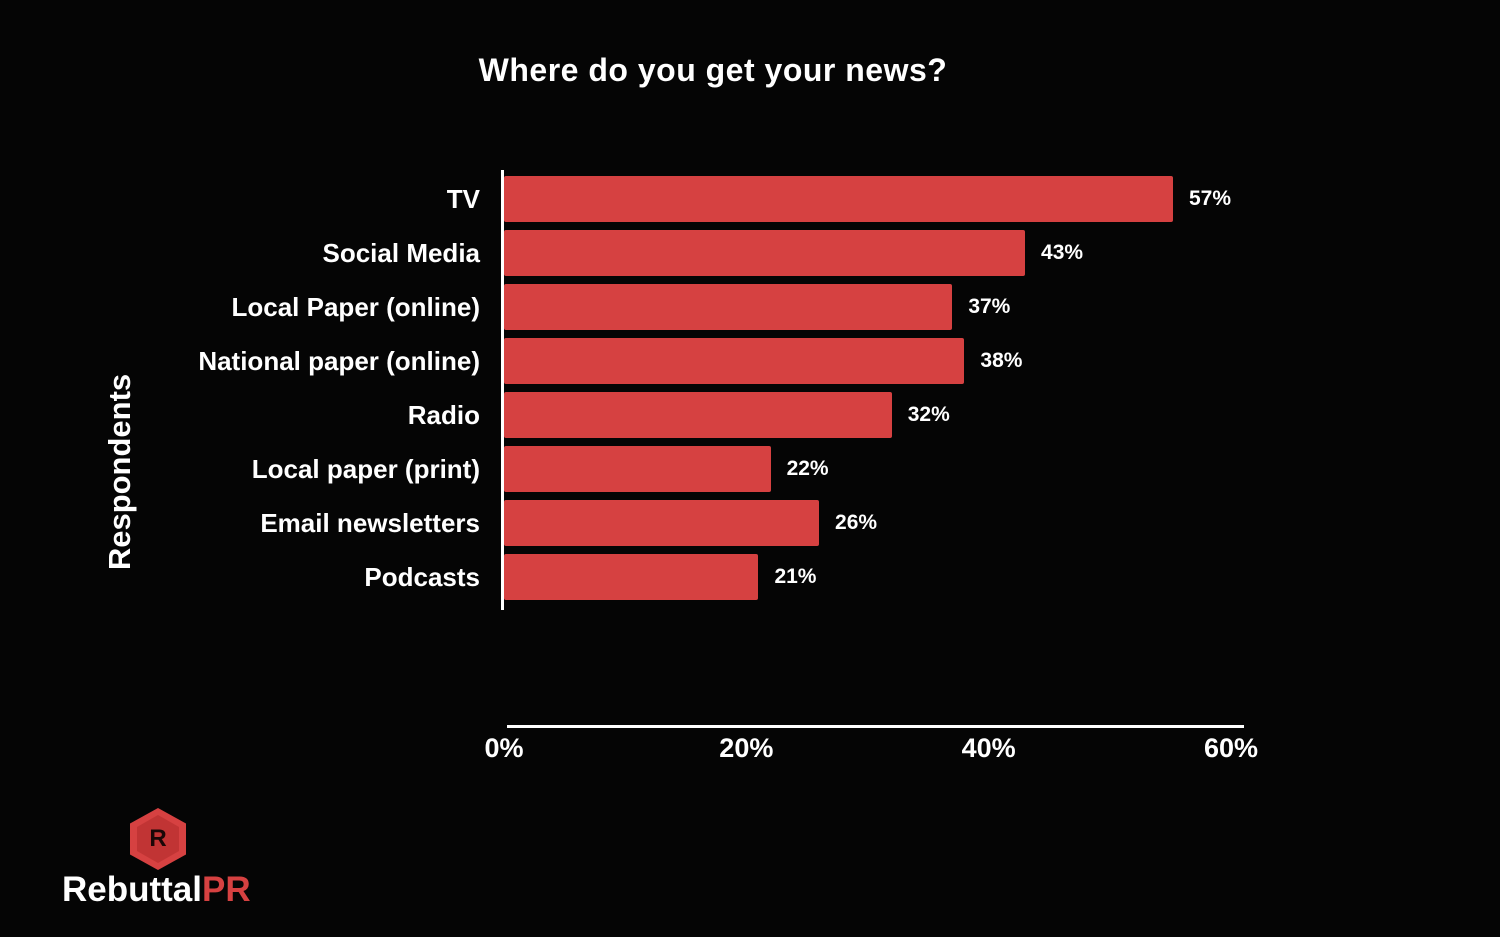 The image size is (1500, 937). What do you see at coordinates (875, 726) in the screenshot?
I see `x-axis-line` at bounding box center [875, 726].